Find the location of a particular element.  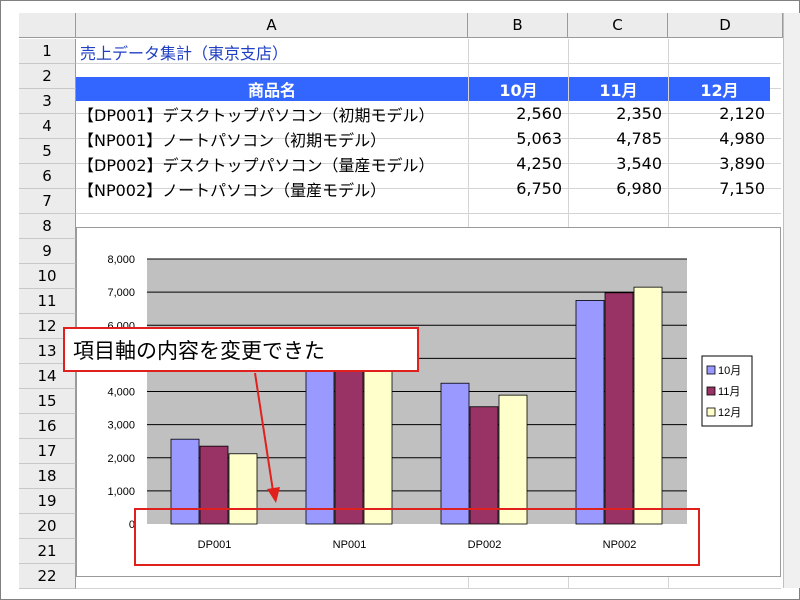

row-header-7: 7 is located at coordinates (47, 201).